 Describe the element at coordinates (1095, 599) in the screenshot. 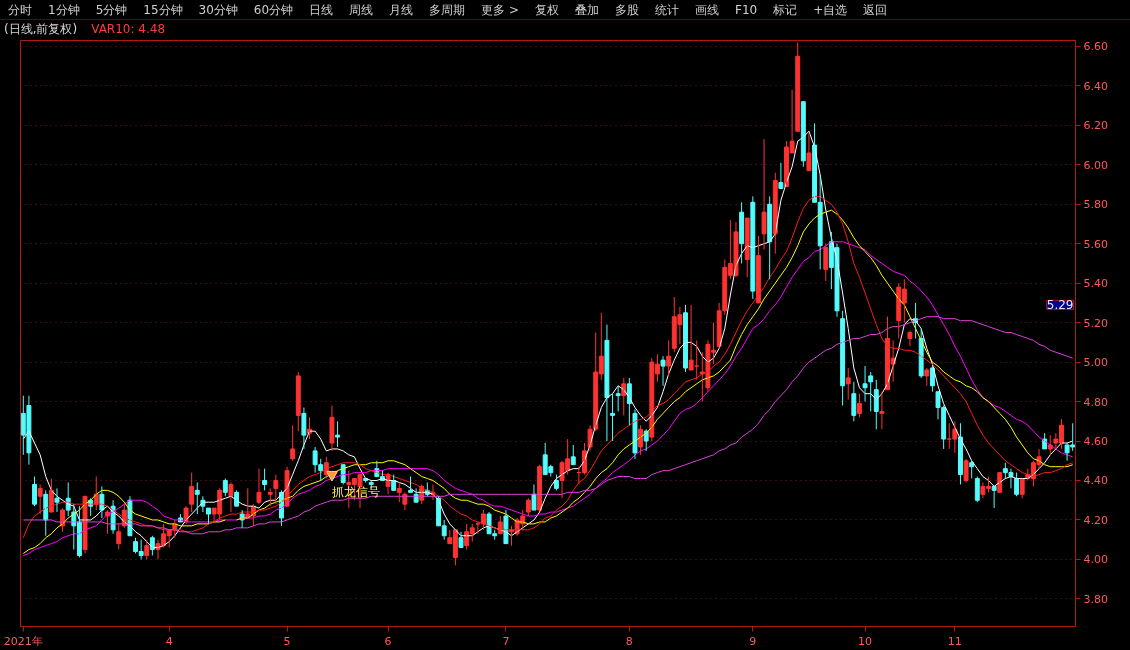

I see `y-tick-label: 3.80` at that location.